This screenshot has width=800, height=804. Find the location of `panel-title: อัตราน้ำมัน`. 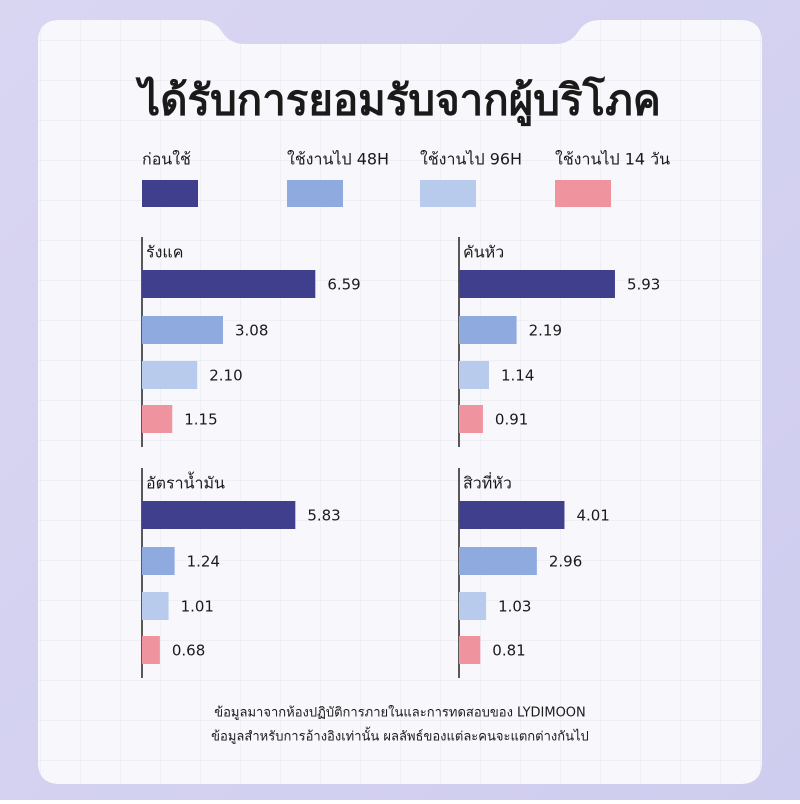

panel-title: อัตราน้ำมัน is located at coordinates (185, 482).